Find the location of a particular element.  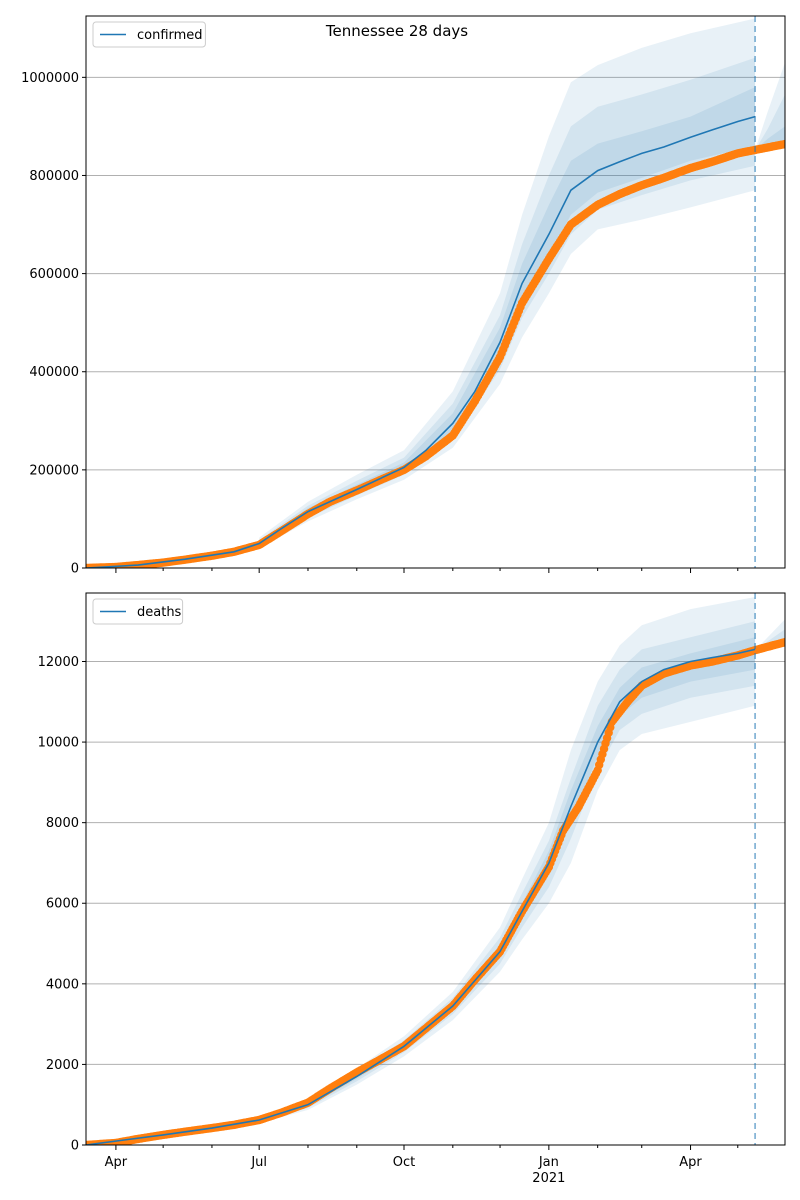

chart-title: Tennessee 28 days is located at coordinates (396, 31).